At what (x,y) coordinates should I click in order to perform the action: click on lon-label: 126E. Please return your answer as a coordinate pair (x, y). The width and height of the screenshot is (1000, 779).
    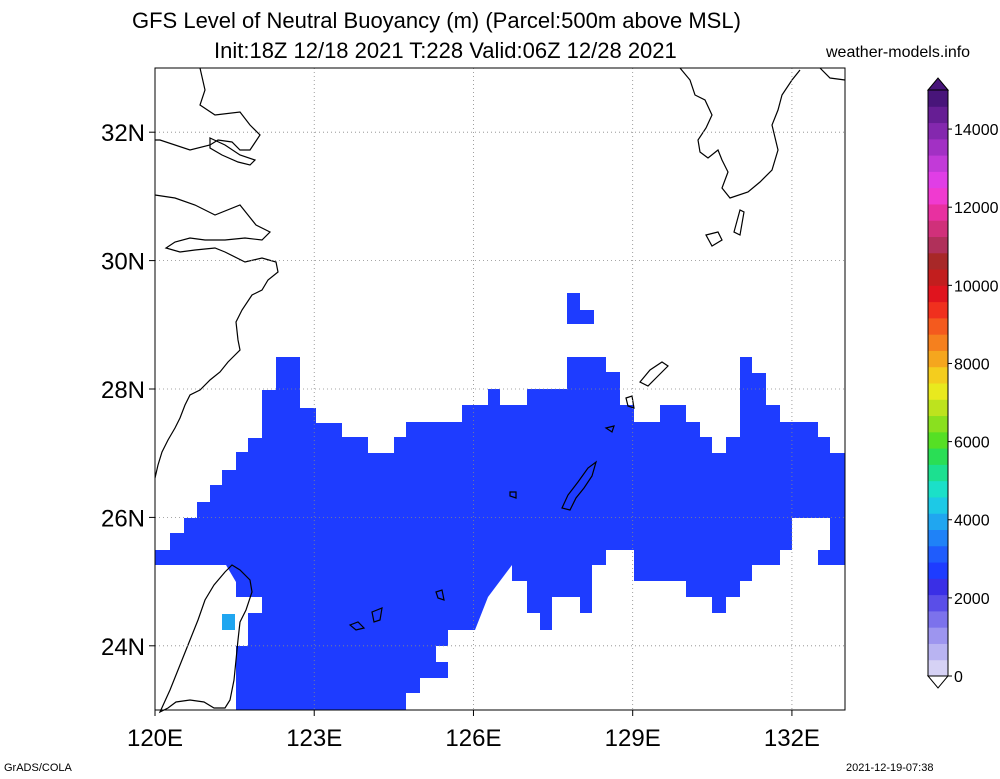
    Looking at the image, I should click on (473, 738).